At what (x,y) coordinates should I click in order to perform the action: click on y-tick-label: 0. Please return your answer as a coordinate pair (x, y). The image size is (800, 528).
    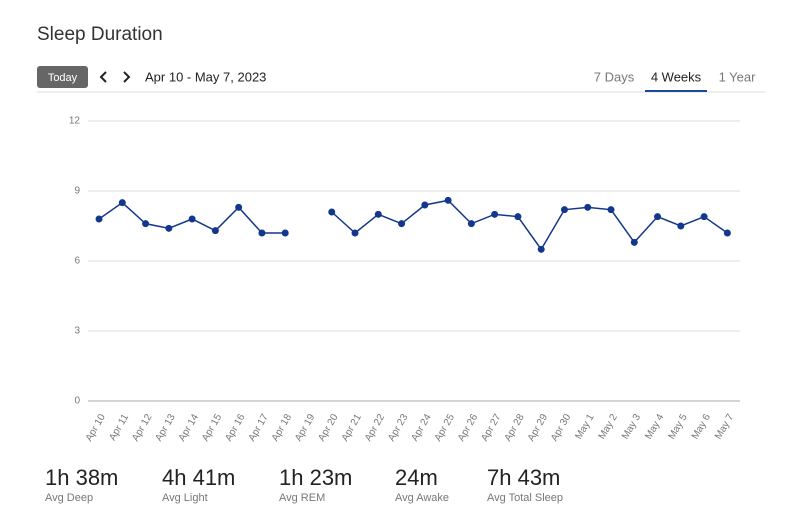
    Looking at the image, I should click on (77, 401).